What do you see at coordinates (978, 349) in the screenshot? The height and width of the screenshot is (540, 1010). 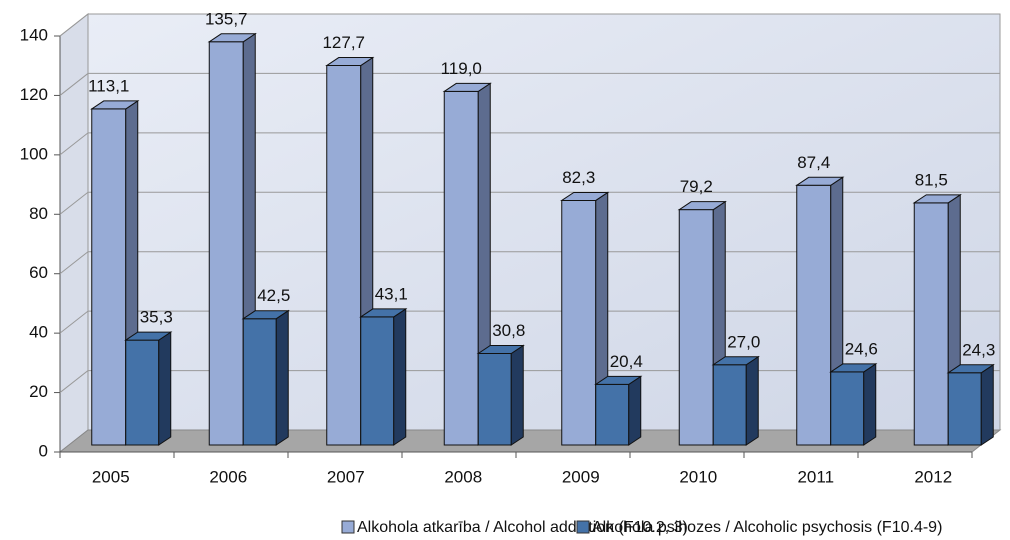 I see `data-label: 24,3` at bounding box center [978, 349].